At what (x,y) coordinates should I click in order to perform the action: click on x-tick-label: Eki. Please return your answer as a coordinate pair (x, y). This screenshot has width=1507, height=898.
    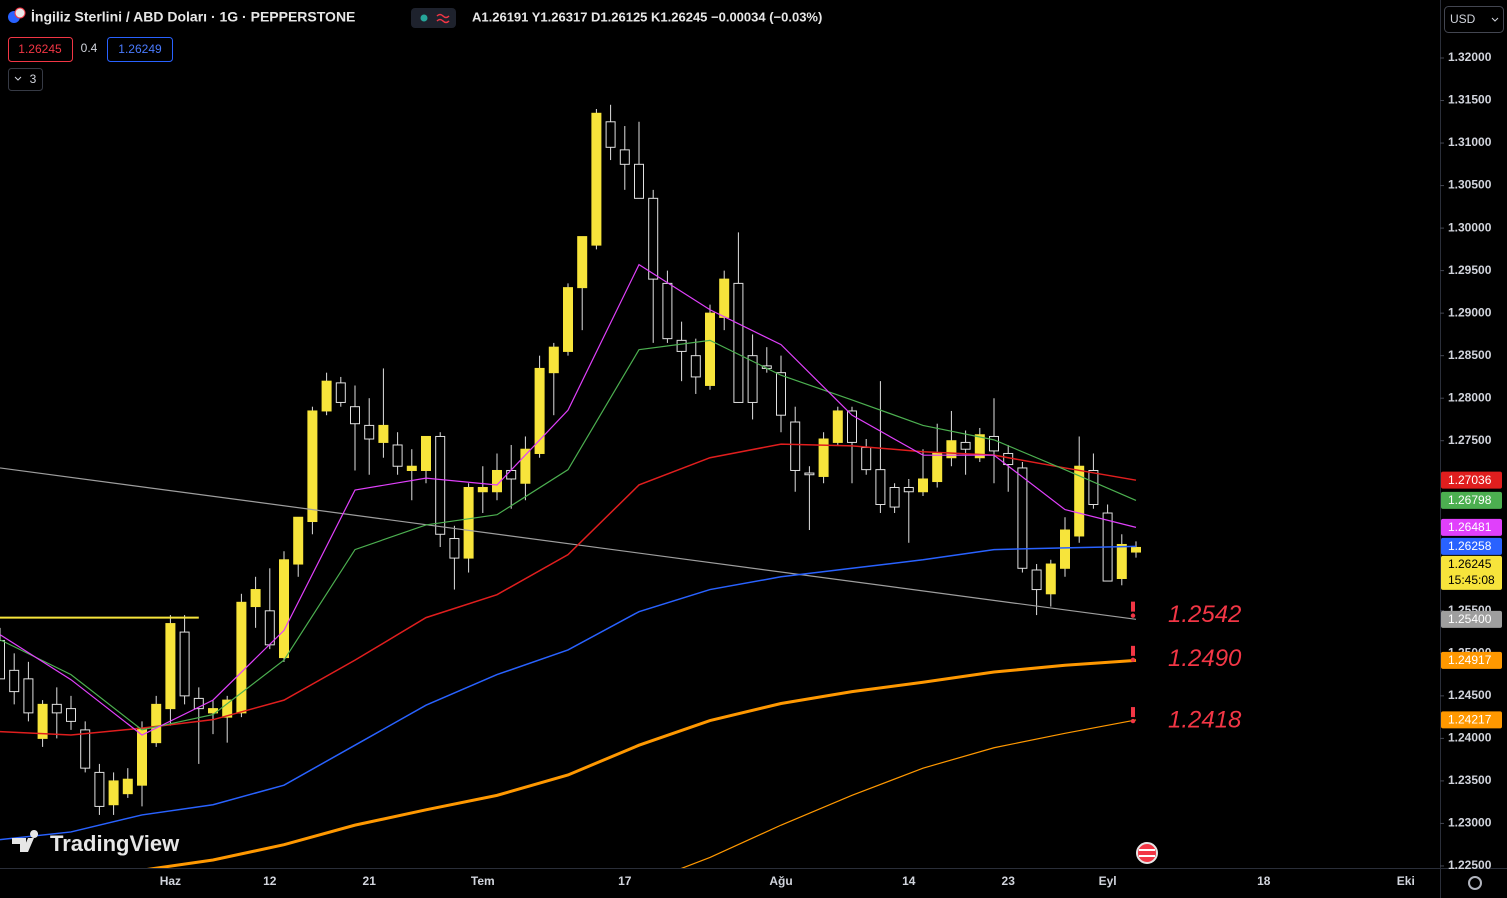
    Looking at the image, I should click on (1406, 881).